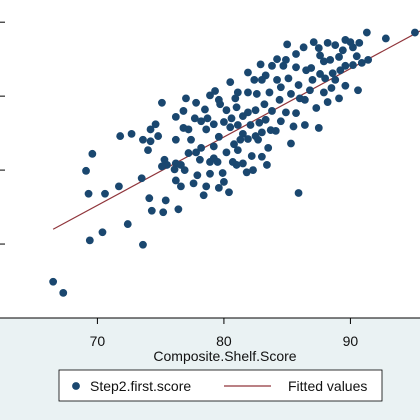 Image resolution: width=420 pixels, height=420 pixels. Describe the element at coordinates (224, 356) in the screenshot. I see `x-axis-title: Composite.Shelf.Score` at that location.